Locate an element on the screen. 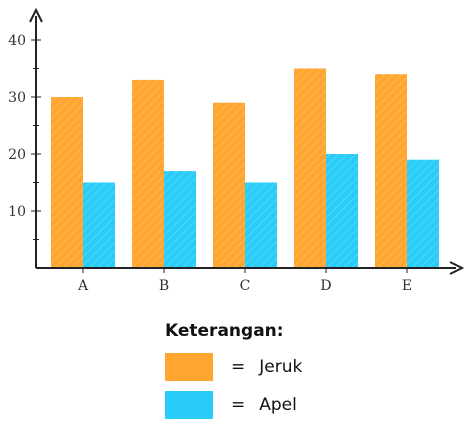 Image resolution: width=472 pixels, height=428 pixels. bar-texture-jeruk-b is located at coordinates (148, 174).